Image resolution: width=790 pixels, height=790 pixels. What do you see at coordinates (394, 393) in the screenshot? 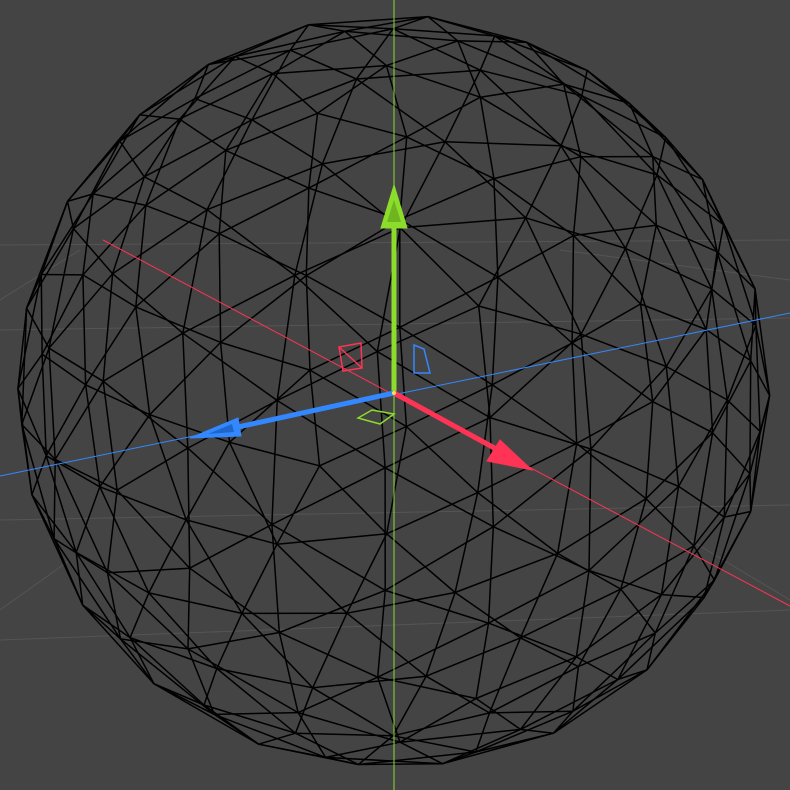
I see `gizmo-center` at bounding box center [394, 393].